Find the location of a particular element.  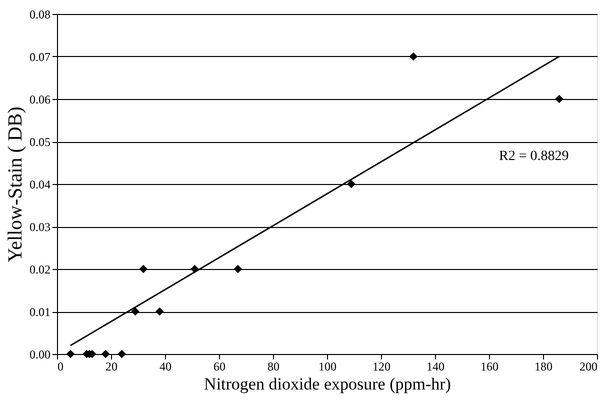

y-tick-label: 0.02 is located at coordinates (40, 269).